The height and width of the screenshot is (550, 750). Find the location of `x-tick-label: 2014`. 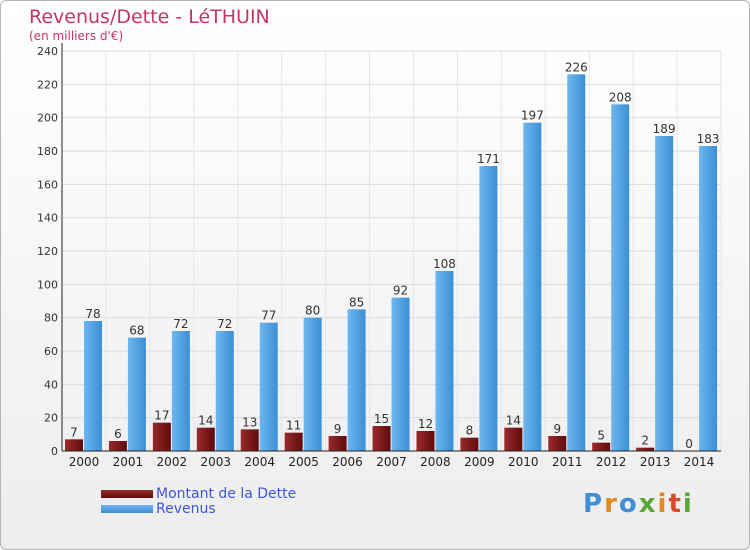

x-tick-label: 2014 is located at coordinates (699, 462).